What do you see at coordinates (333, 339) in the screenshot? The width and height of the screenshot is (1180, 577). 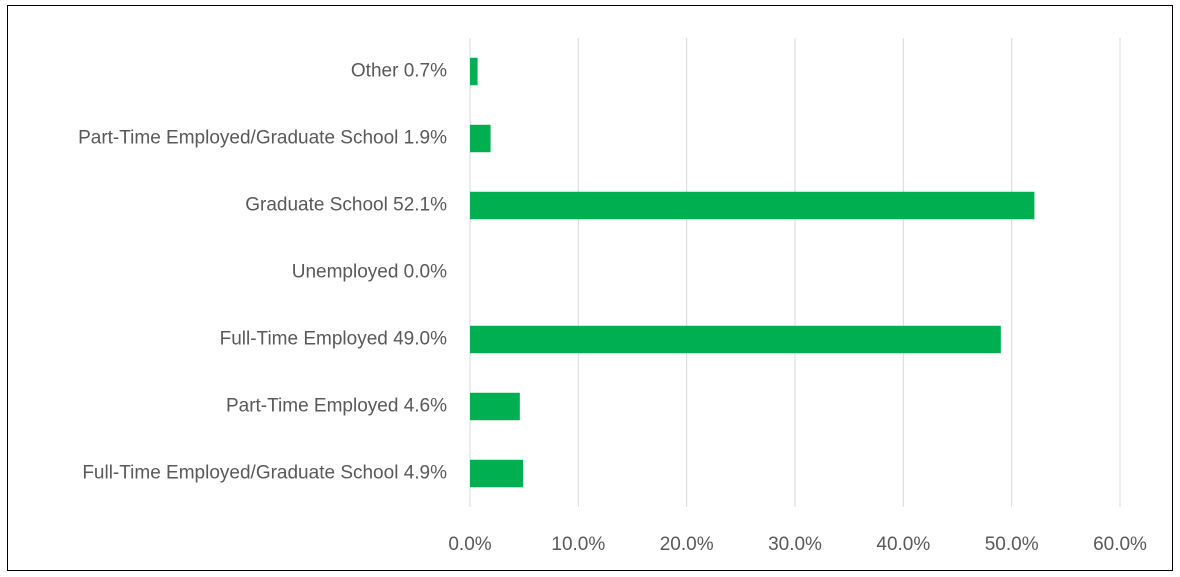 I see `category-label: Full-Time Employed 49.0%` at bounding box center [333, 339].